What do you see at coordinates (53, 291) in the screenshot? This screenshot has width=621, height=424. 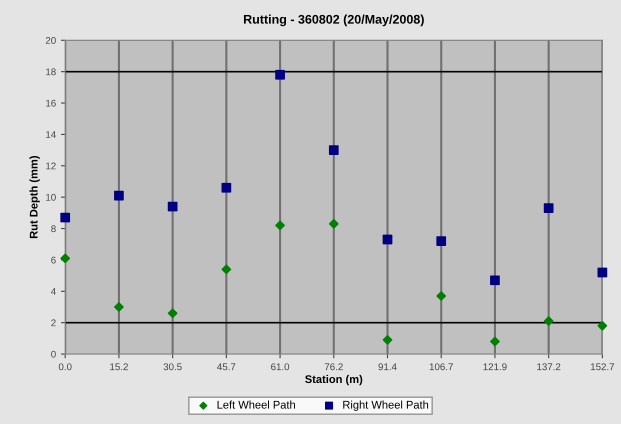 I see `y-tick-label: 4` at bounding box center [53, 291].